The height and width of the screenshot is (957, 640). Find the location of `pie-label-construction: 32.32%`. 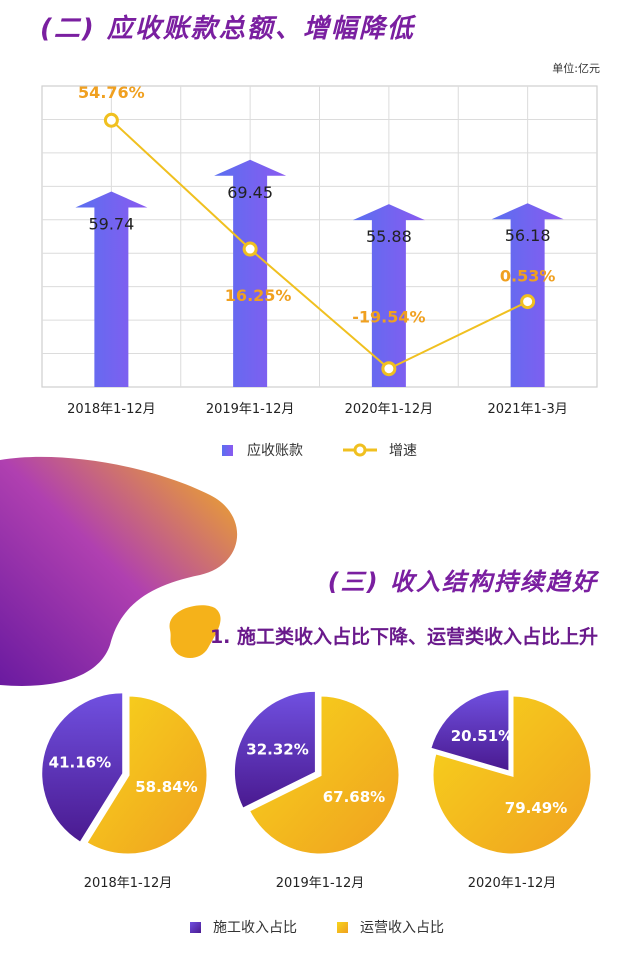

pie-label-construction: 32.32% is located at coordinates (277, 750).